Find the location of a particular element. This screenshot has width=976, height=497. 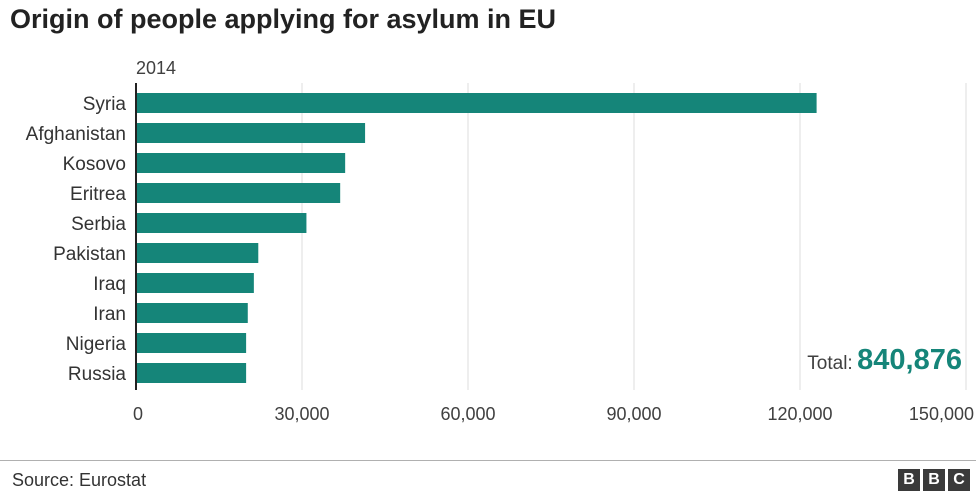

category-label: Pakistan is located at coordinates (89, 254).